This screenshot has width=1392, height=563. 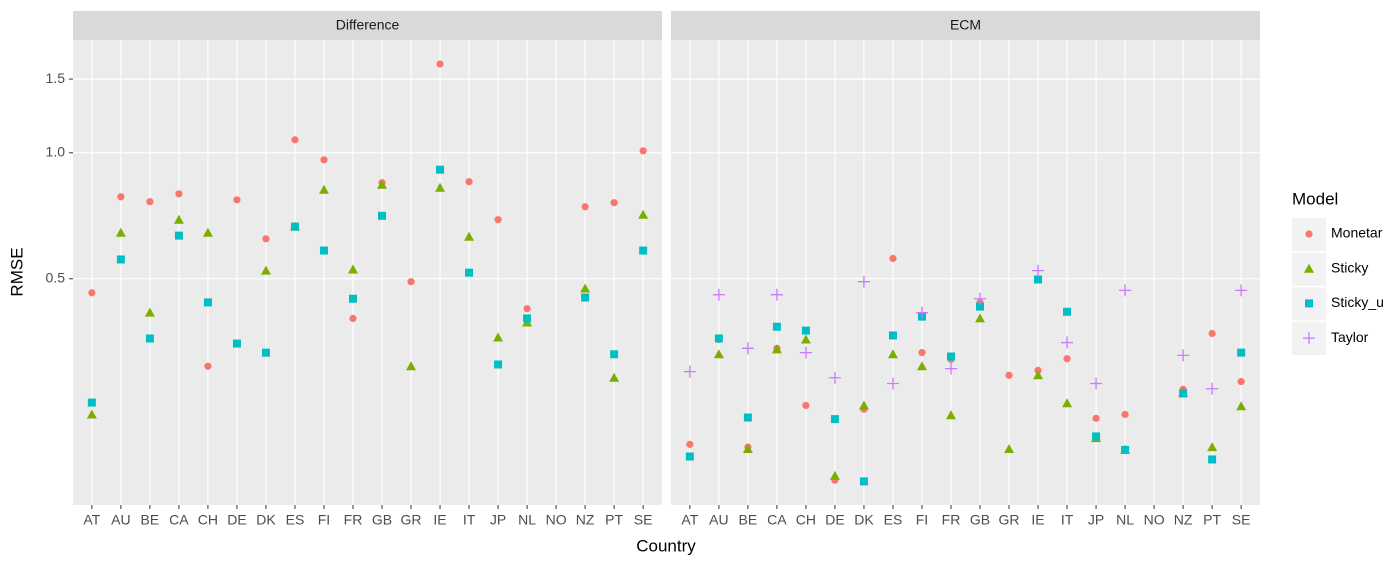 I want to click on legend-label: Taylor, so click(x=1350, y=337).